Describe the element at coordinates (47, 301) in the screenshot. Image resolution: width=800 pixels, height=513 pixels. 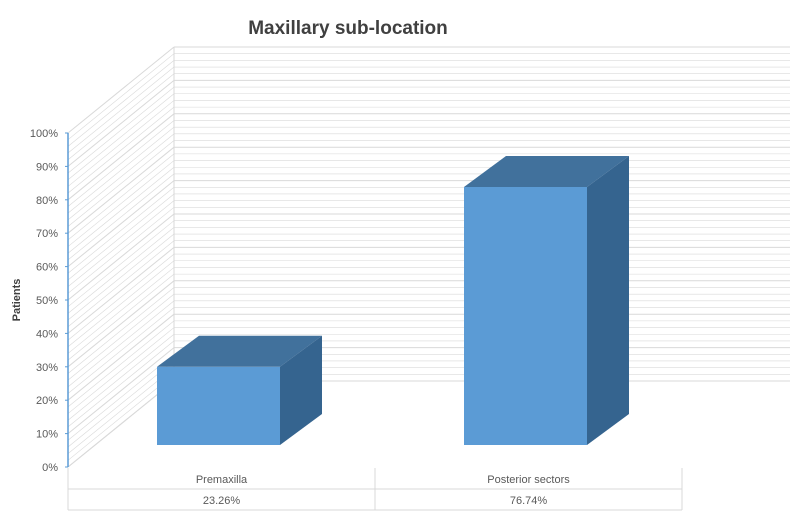
I see `y-tick-label: 50%` at that location.